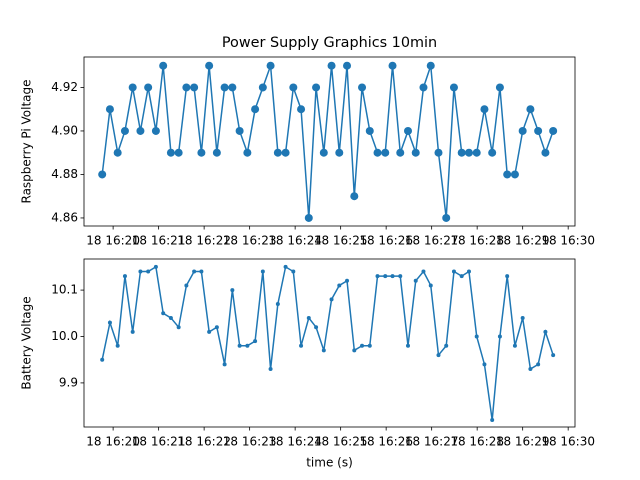 The width and height of the screenshot is (640, 480). What do you see at coordinates (432, 241) in the screenshot?
I see `x-tick-label: 18 16:27` at bounding box center [432, 241].